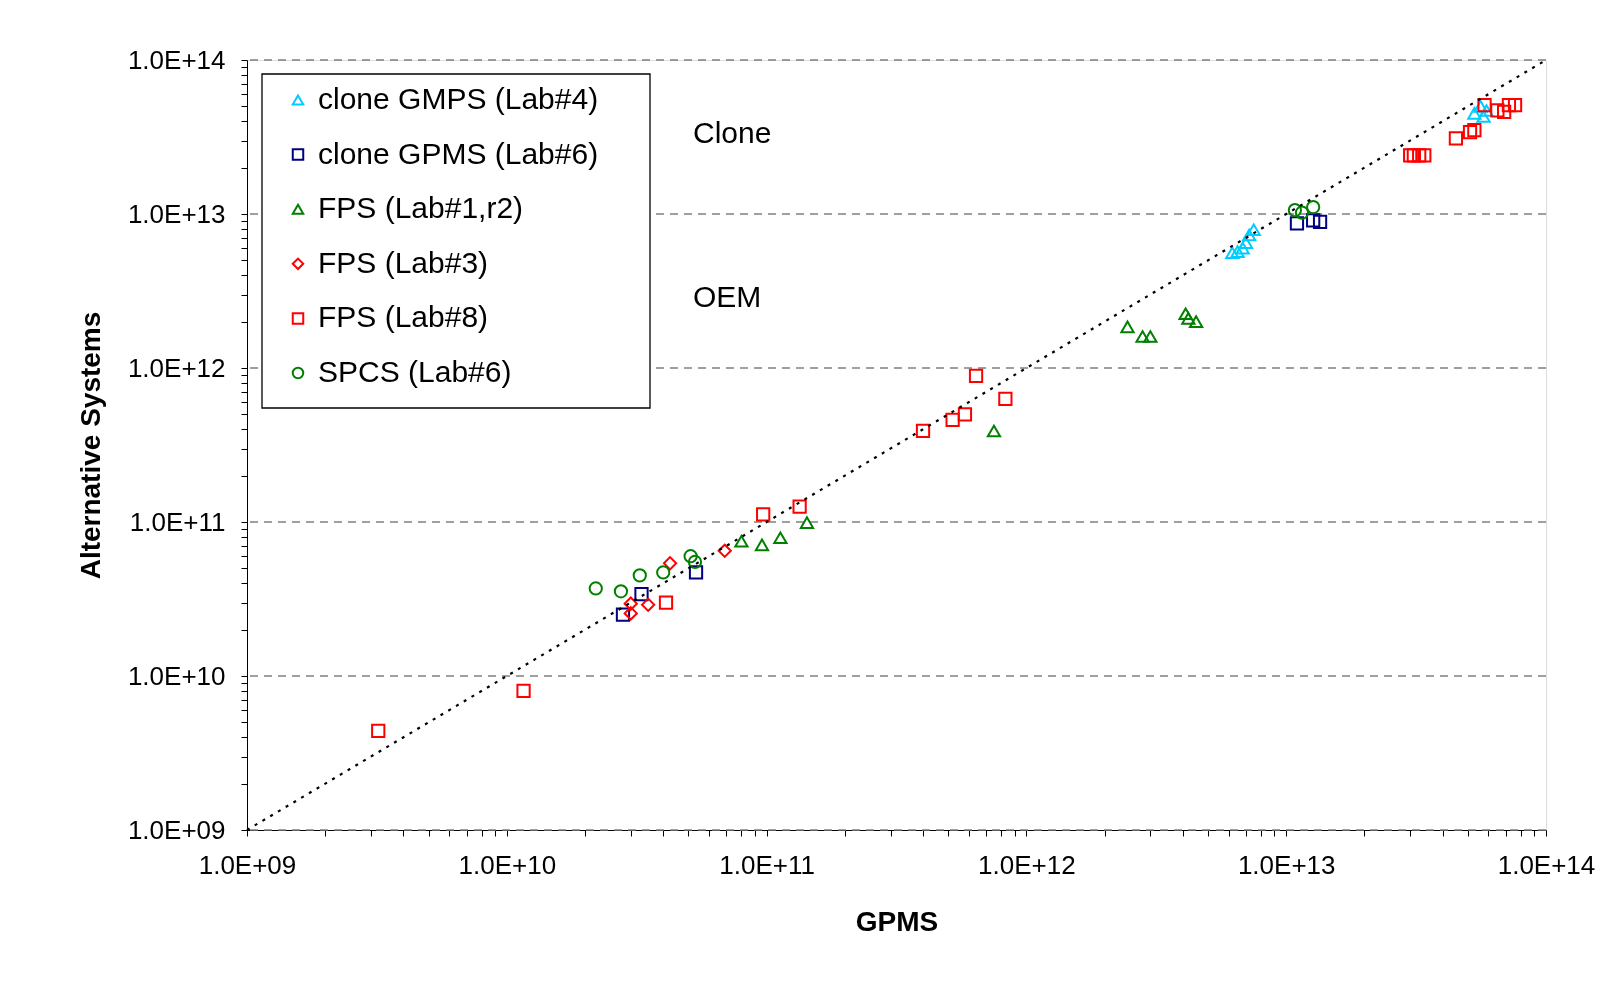 The width and height of the screenshot is (1616, 988). What do you see at coordinates (177, 521) in the screenshot?
I see `y-tick-label: 1.0E+11` at bounding box center [177, 521].